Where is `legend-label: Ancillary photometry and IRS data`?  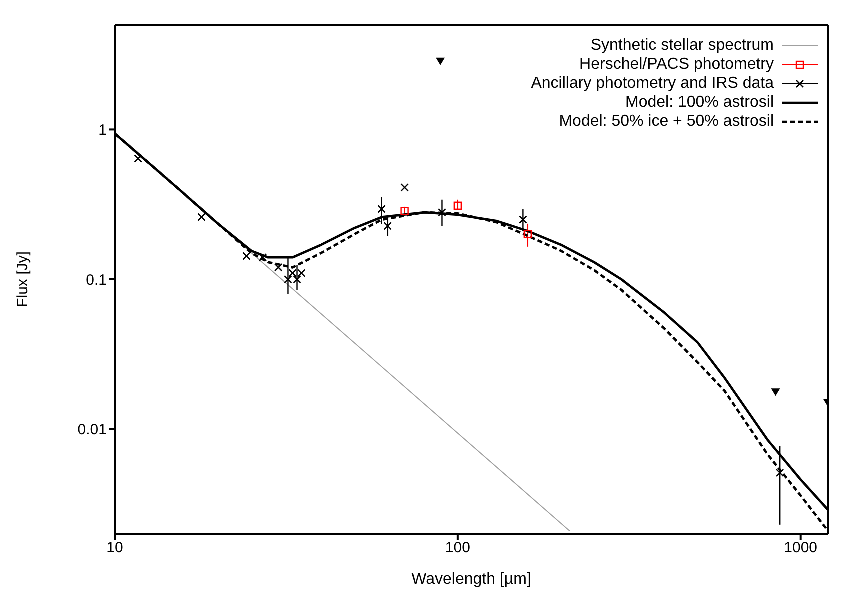 legend-label: Ancillary photometry and IRS data is located at coordinates (652, 83).